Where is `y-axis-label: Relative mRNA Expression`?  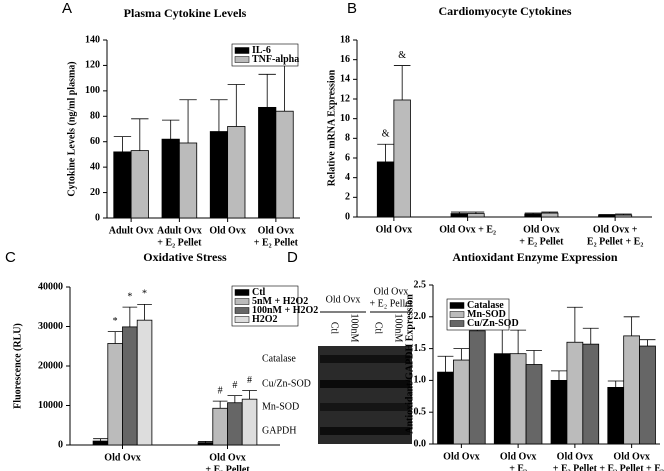
y-axis-label: Relative mRNA Expression is located at coordinates (331, 127).